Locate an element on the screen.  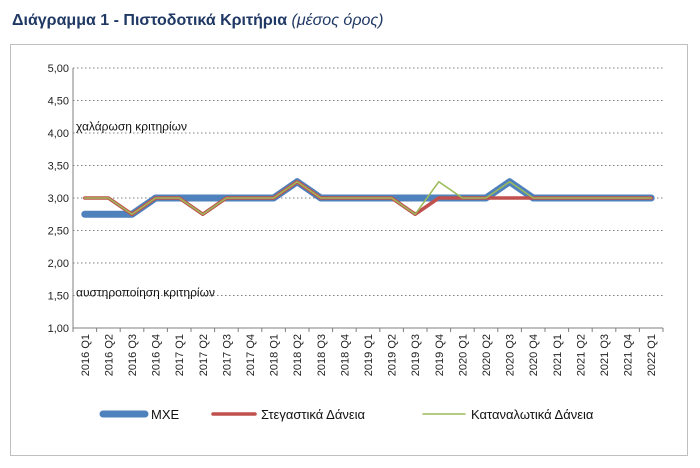
x-tick-label: 2020 Q2 is located at coordinates (487, 355).